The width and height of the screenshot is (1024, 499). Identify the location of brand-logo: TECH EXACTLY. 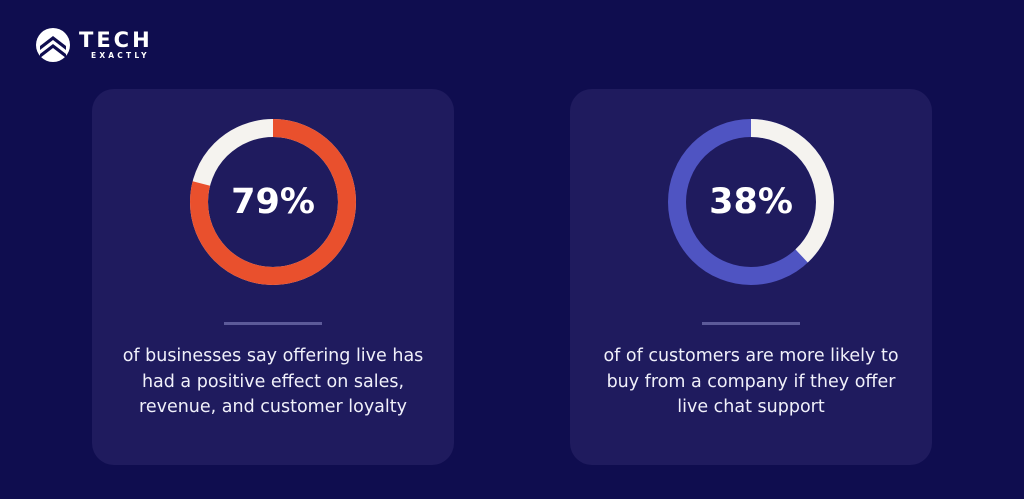
(94, 45).